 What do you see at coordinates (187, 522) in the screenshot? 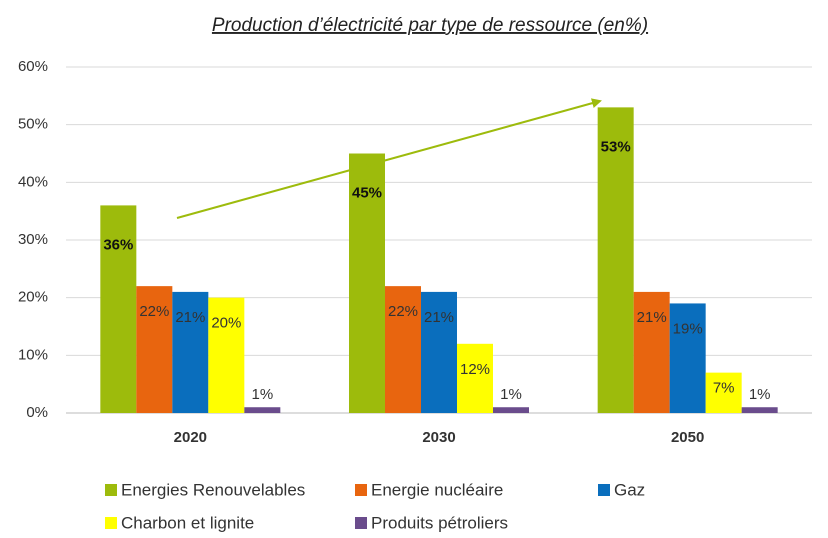
I see `legend-label: Charbon et lignite` at bounding box center [187, 522].